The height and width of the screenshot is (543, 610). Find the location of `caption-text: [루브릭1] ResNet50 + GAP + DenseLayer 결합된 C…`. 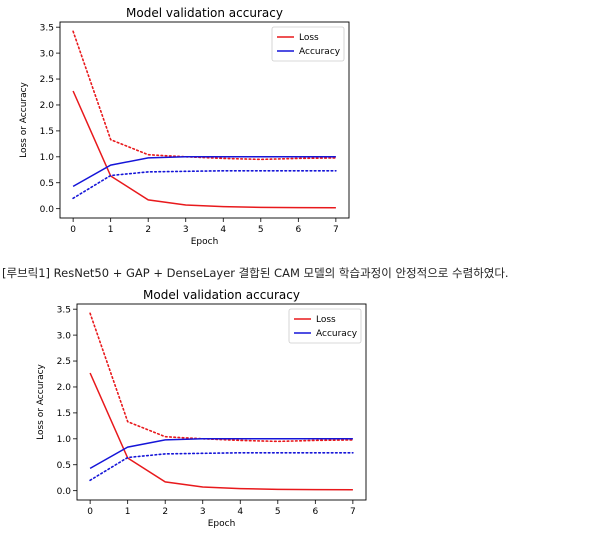

caption-text: [루브릭1] ResNet50 + GAP + DenseLayer 결합된 C… is located at coordinates (255, 273).